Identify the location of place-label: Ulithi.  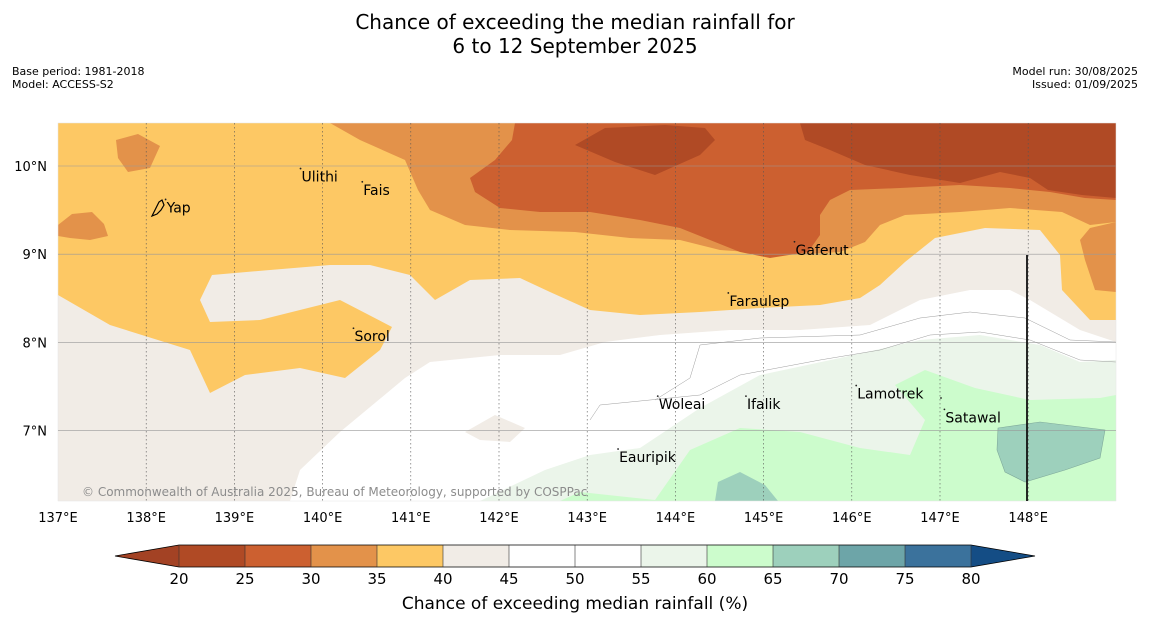
(320, 178).